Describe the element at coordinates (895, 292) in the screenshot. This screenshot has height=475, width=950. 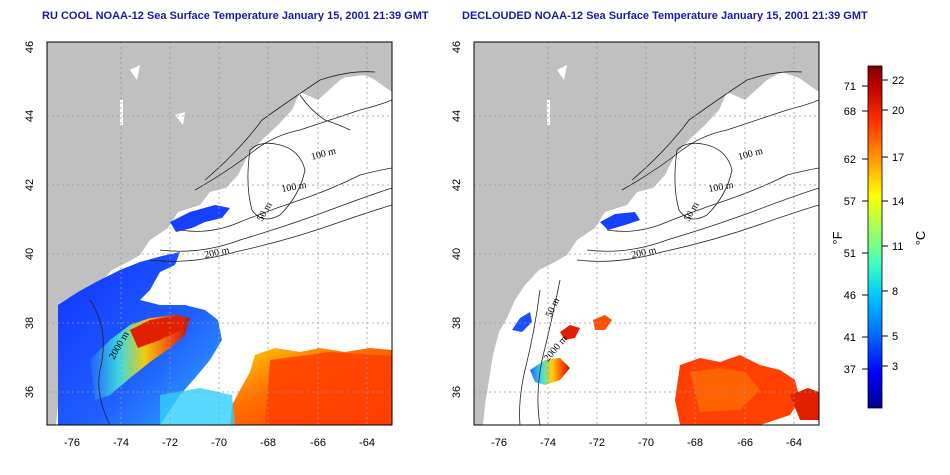
I see `c-tick-label: 8` at that location.